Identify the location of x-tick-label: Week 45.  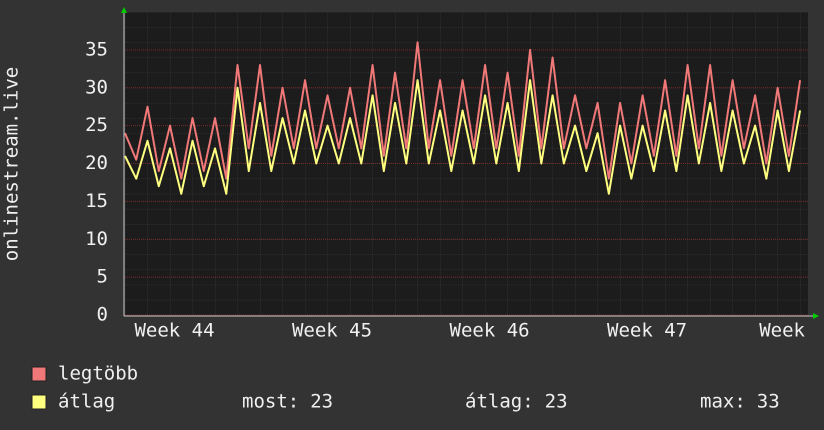
(332, 331).